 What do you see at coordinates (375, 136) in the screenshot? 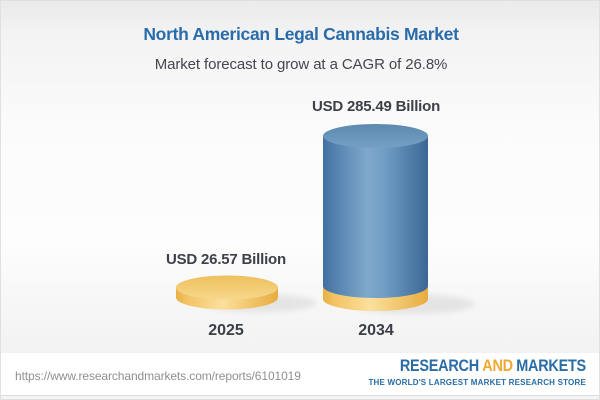
I see `bar-2034-top-face` at bounding box center [375, 136].